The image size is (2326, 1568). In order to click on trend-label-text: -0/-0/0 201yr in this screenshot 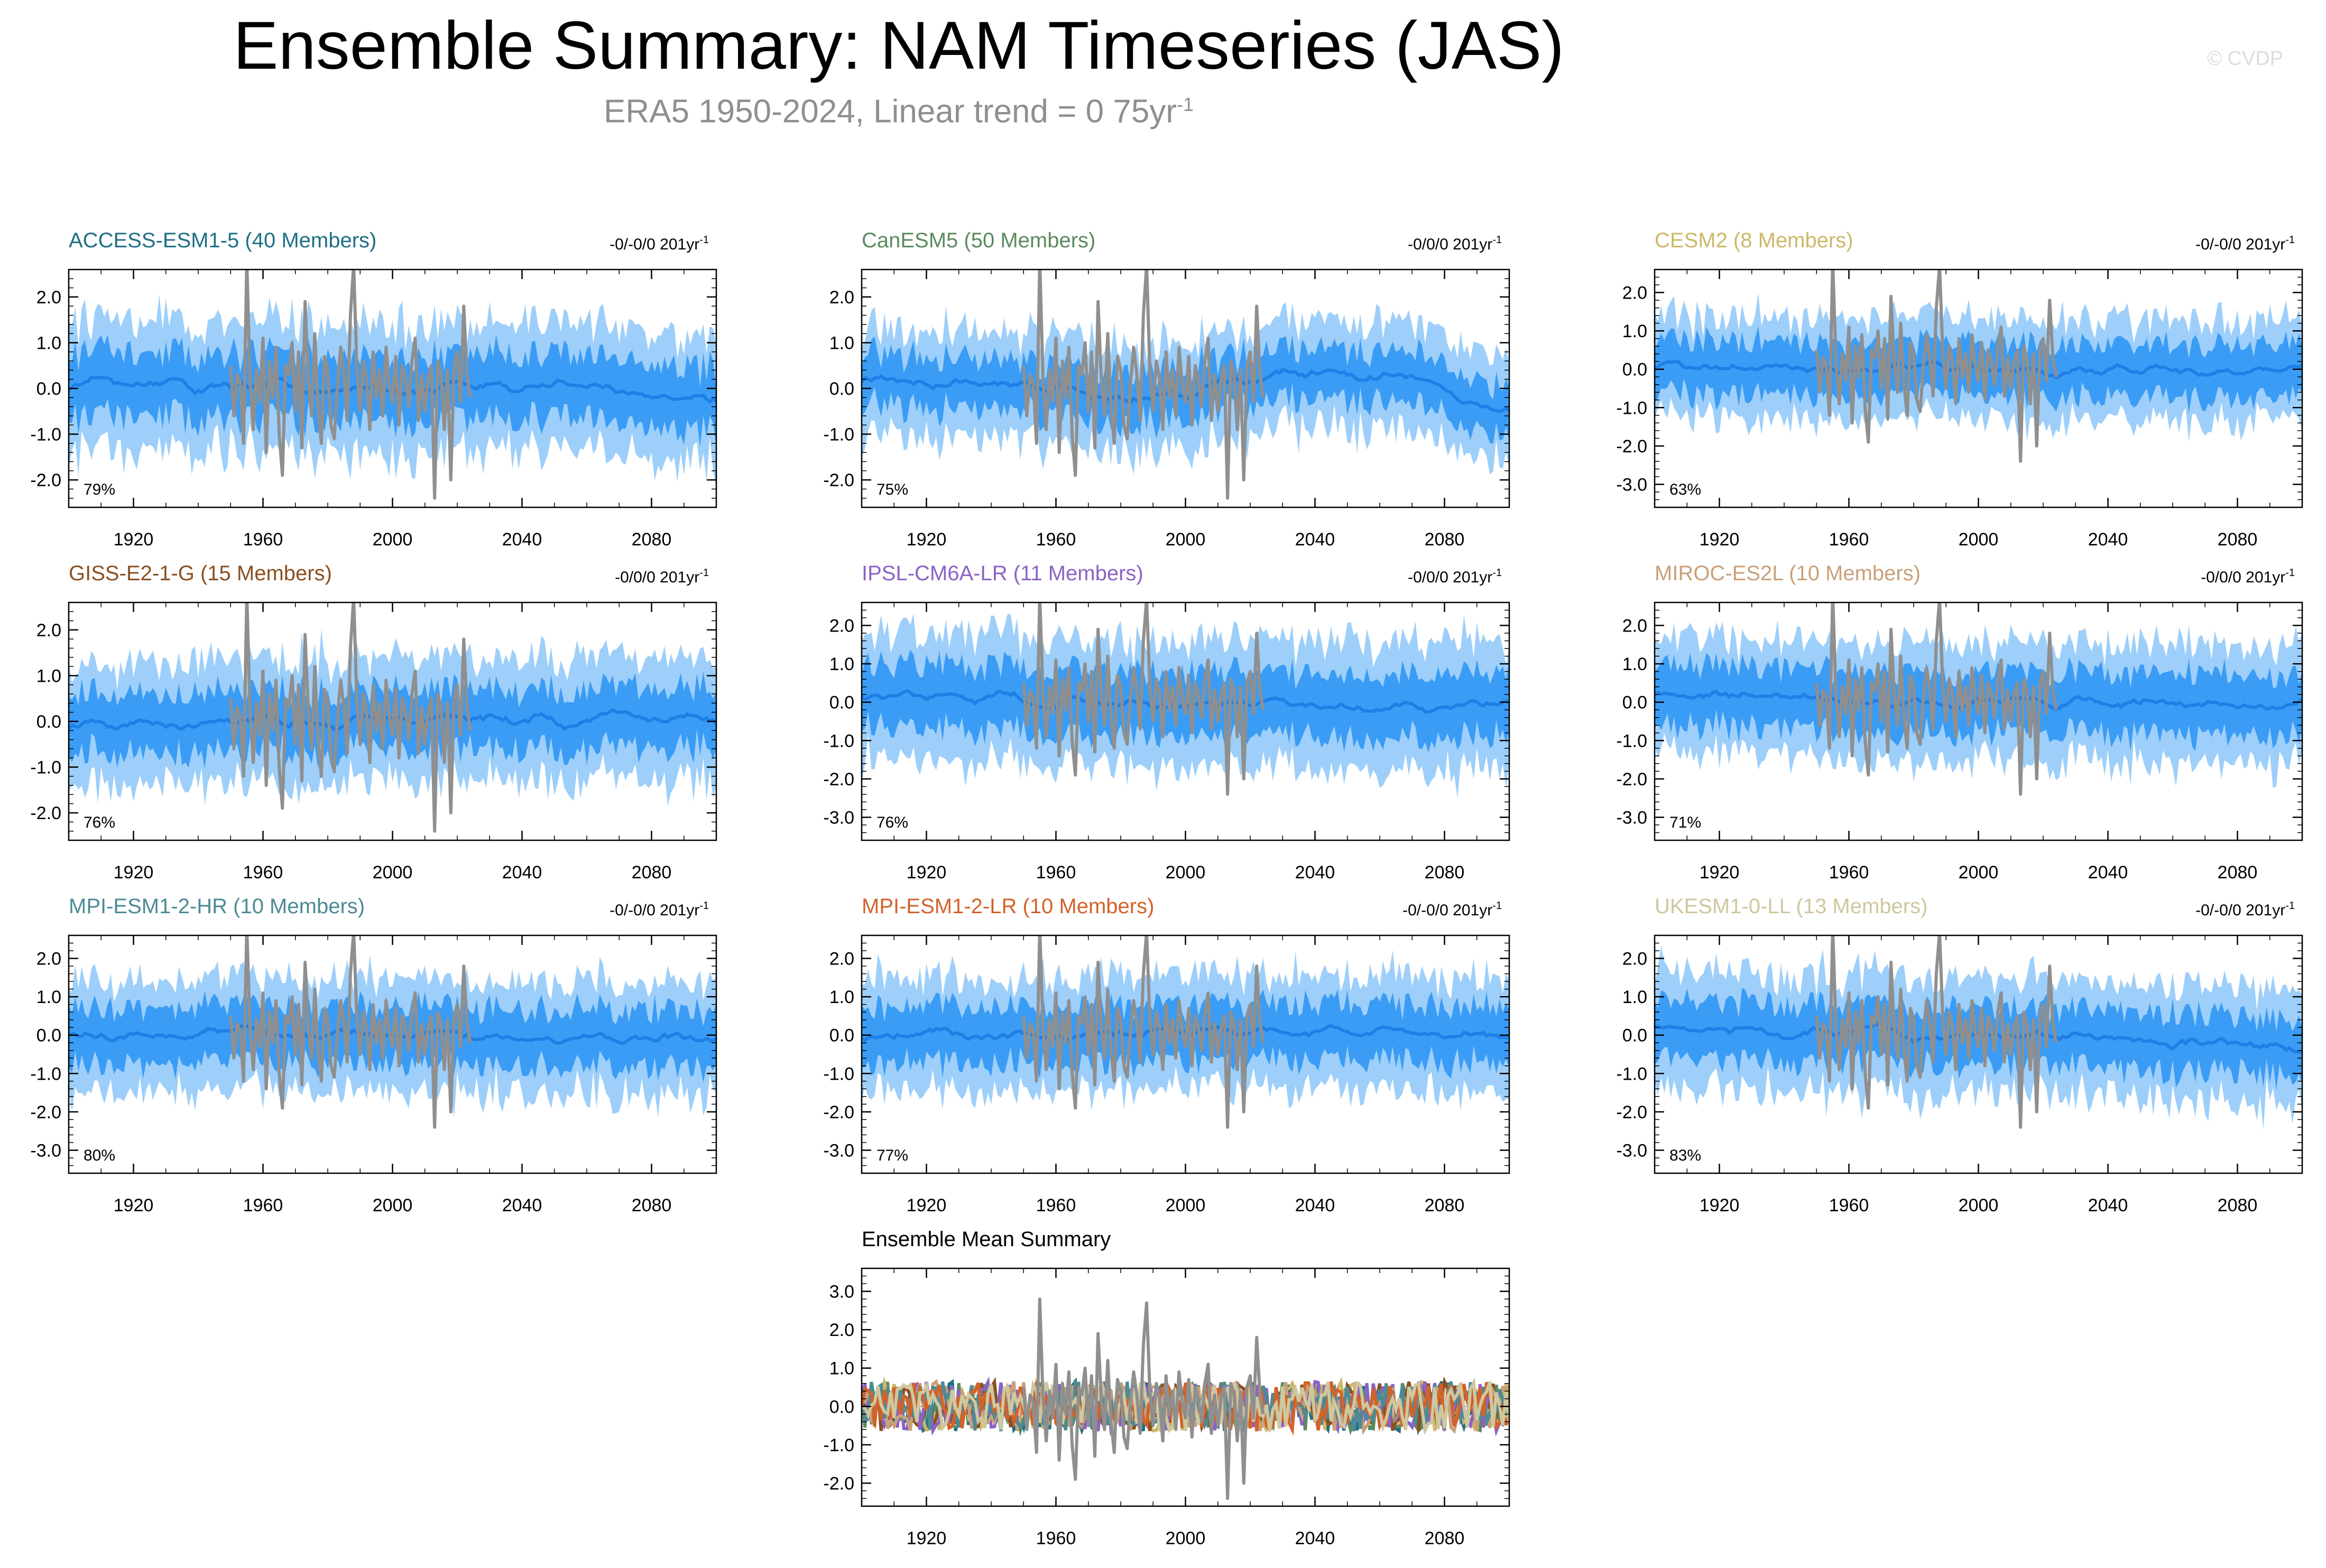, I will do `click(1447, 911)`.